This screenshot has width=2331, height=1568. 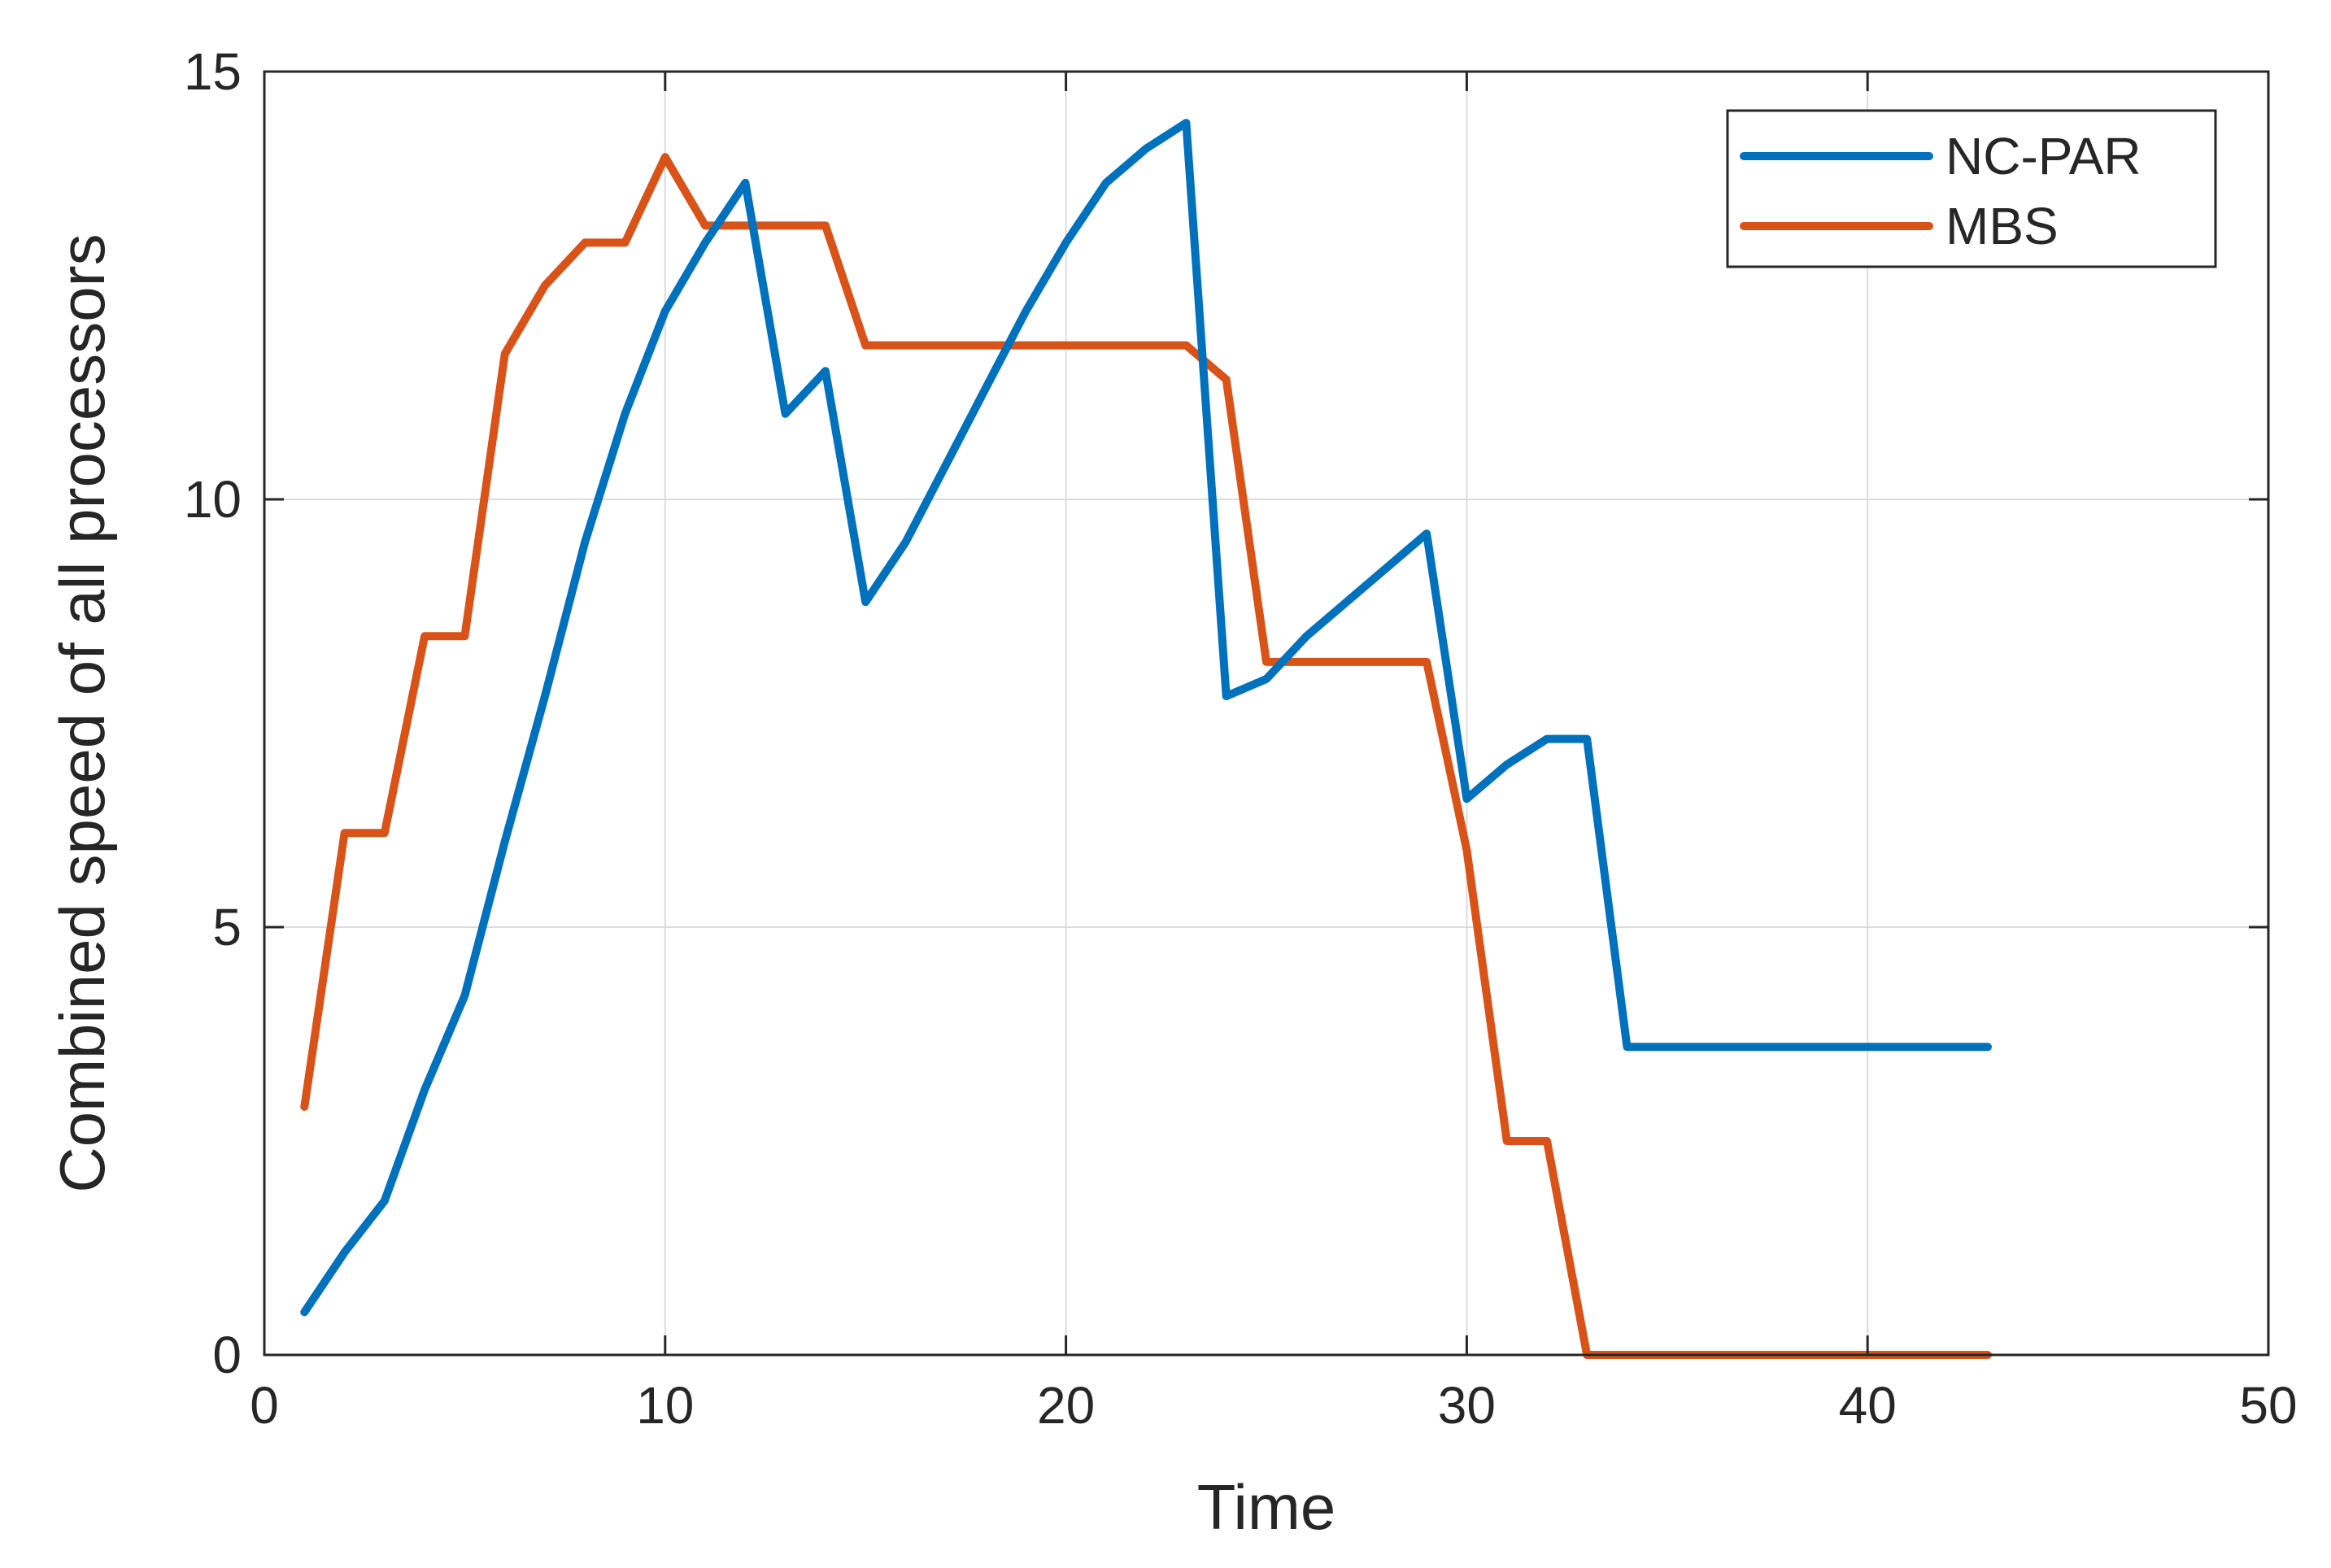 I want to click on legend-box, so click(x=1971, y=188).